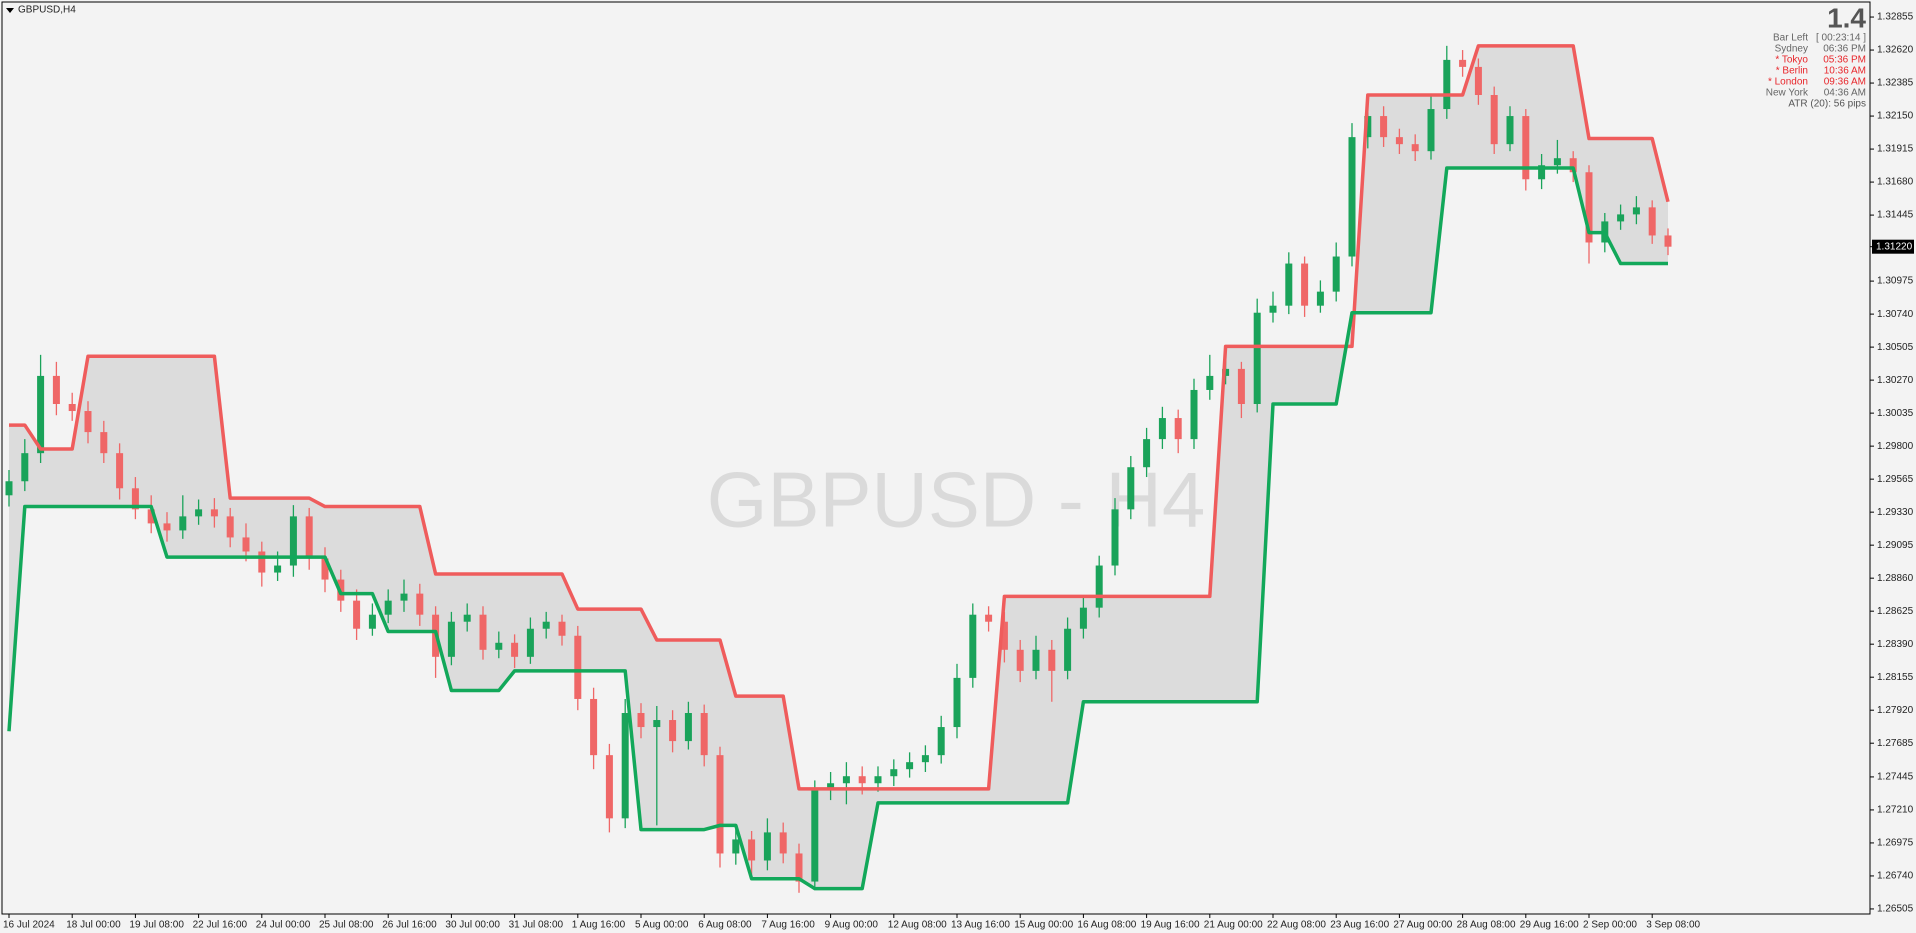 The image size is (1916, 933). What do you see at coordinates (1788, 82) in the screenshot?
I see `info-name: * London` at bounding box center [1788, 82].